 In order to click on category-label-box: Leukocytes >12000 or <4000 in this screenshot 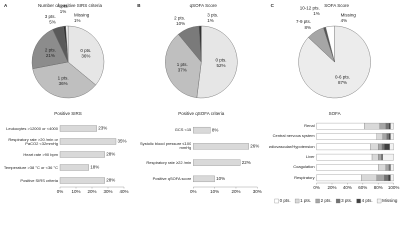, I will do `click(32, 128)`.